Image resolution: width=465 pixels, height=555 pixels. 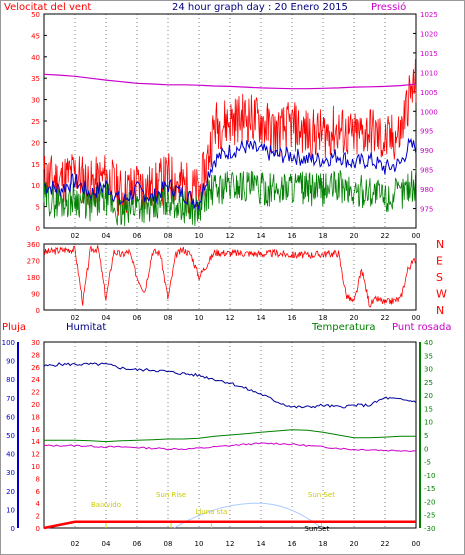 What do you see at coordinates (35, 343) in the screenshot?
I see `rain-y-tick-30: 30` at bounding box center [35, 343].